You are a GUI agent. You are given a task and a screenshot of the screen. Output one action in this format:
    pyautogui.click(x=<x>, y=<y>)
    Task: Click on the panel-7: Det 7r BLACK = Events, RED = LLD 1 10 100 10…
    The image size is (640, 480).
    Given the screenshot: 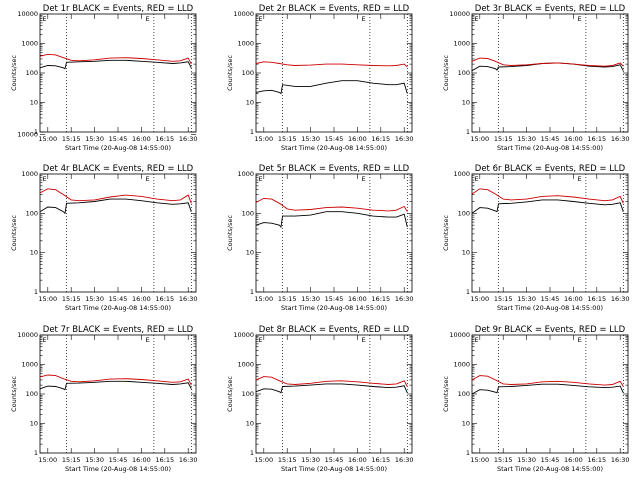 What is the action you would take?
    pyautogui.click(x=104, y=399)
    